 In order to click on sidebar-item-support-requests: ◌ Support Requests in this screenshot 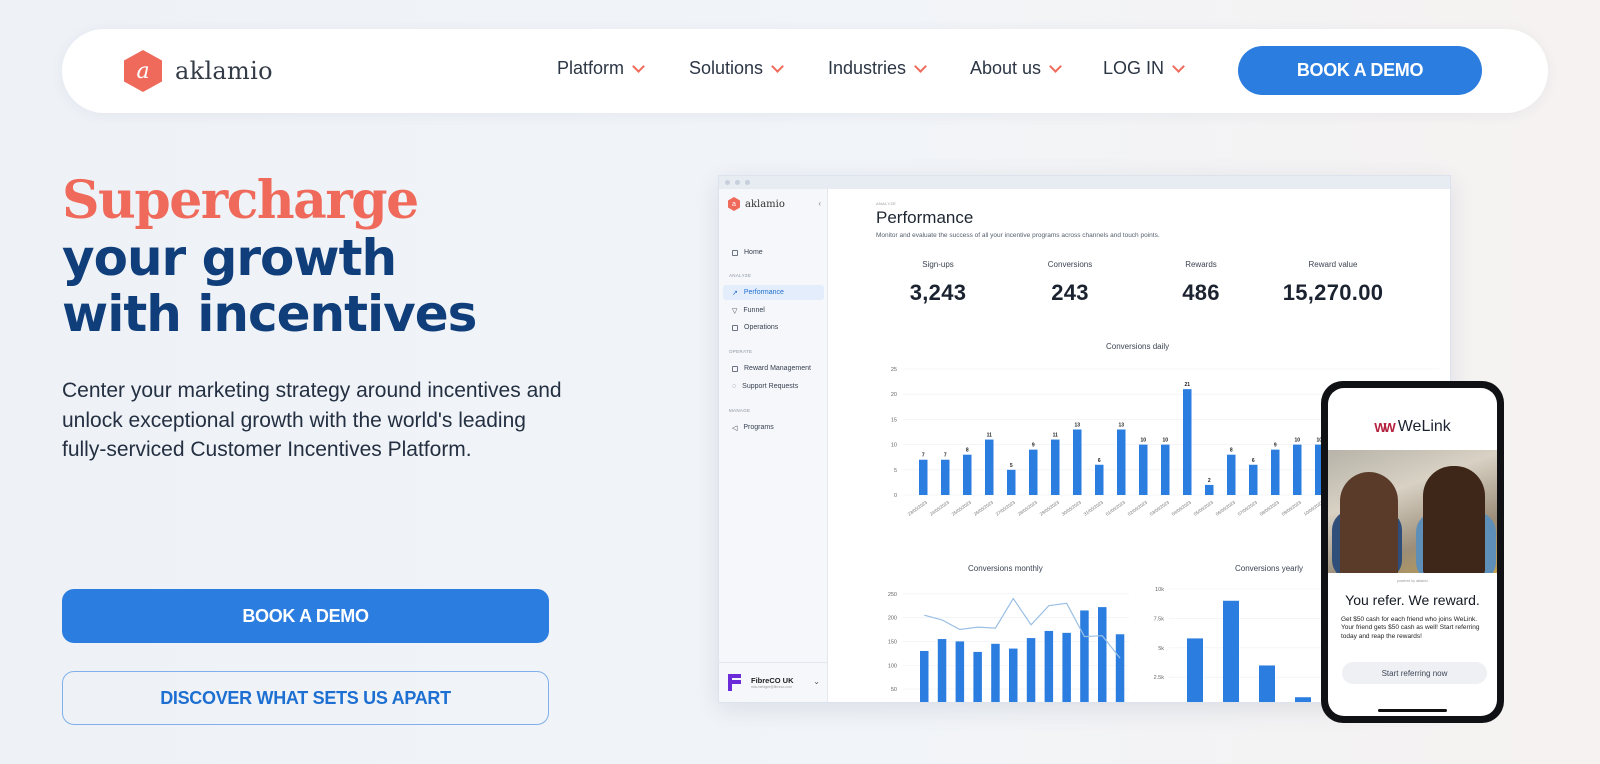, I will do `click(773, 386)`.